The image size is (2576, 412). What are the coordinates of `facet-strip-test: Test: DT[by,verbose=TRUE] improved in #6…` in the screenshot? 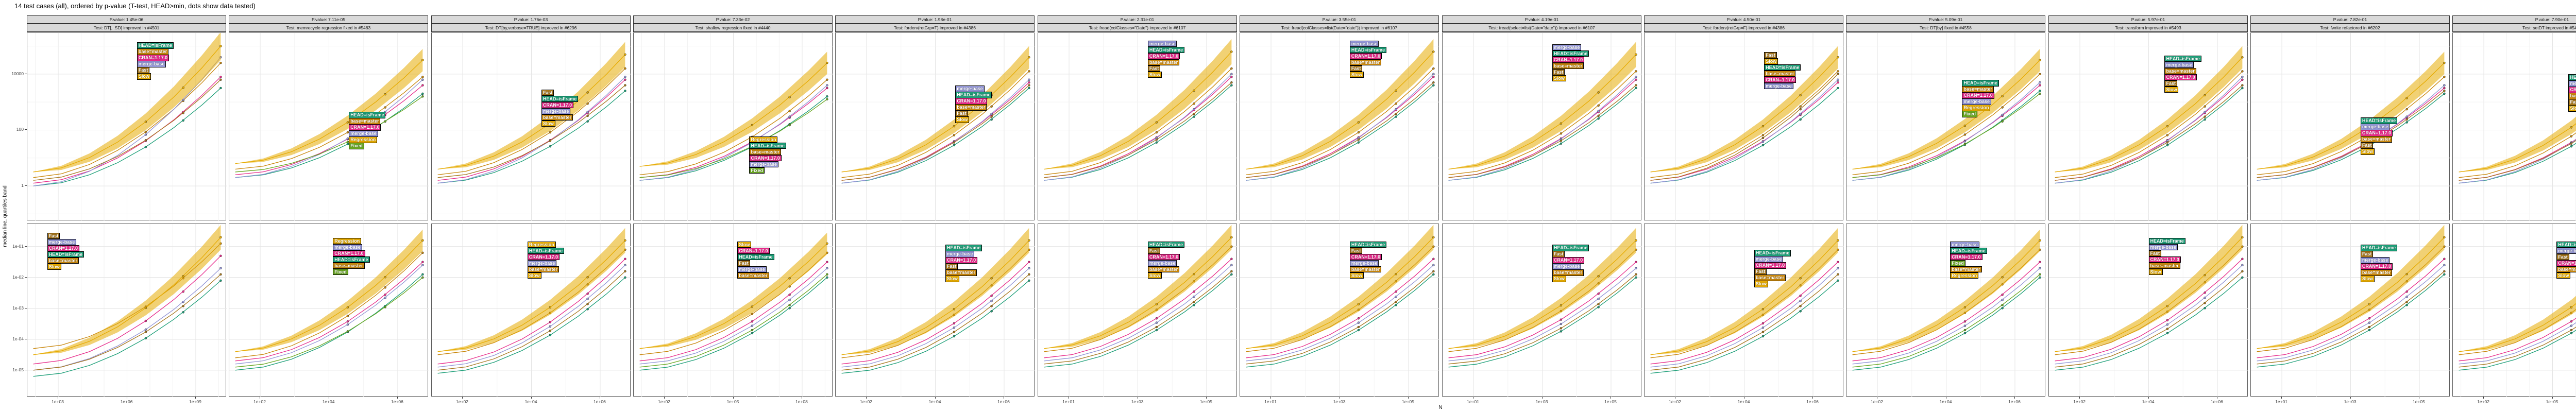 It's located at (531, 28).